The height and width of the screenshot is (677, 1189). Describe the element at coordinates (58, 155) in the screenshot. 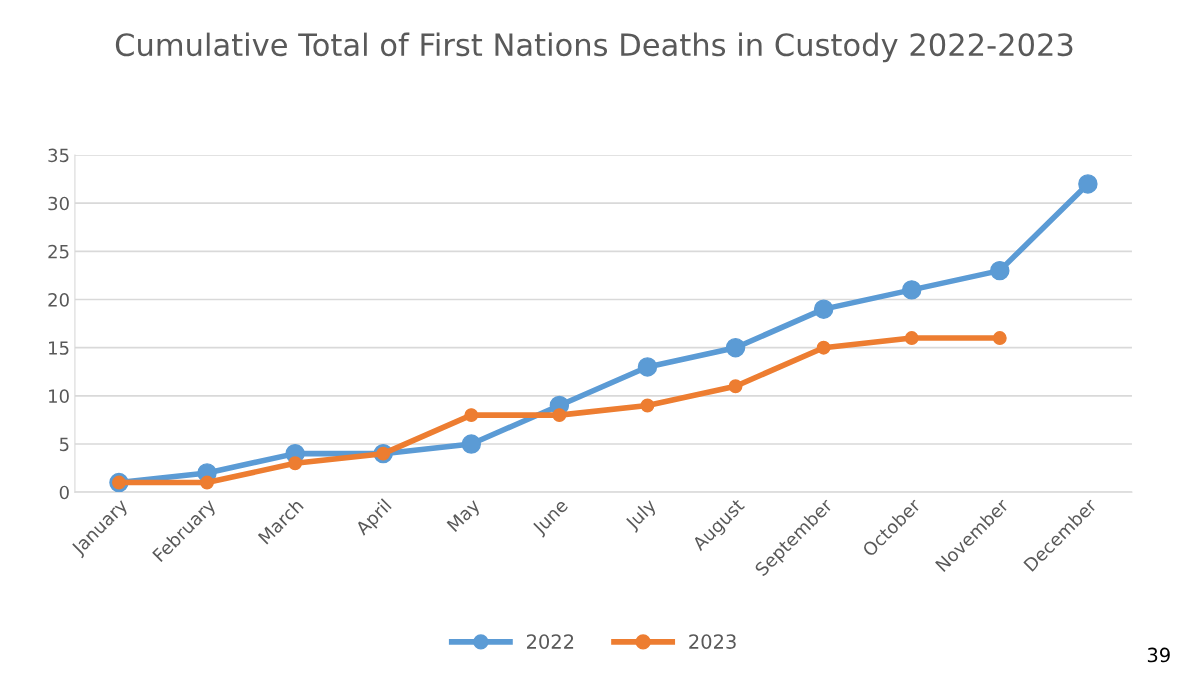

I see `y-tick-label: 35` at that location.